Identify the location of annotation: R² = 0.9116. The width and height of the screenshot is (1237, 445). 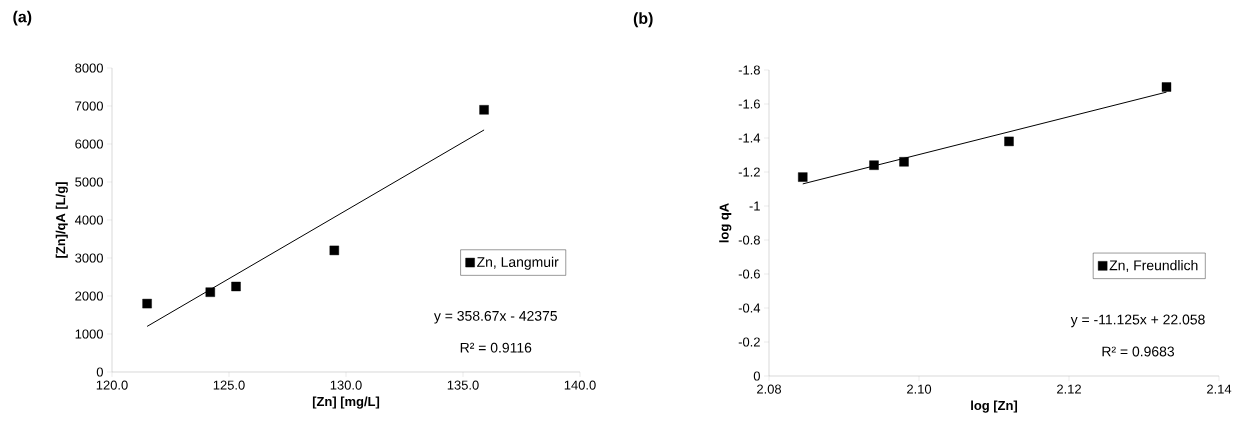
(496, 347).